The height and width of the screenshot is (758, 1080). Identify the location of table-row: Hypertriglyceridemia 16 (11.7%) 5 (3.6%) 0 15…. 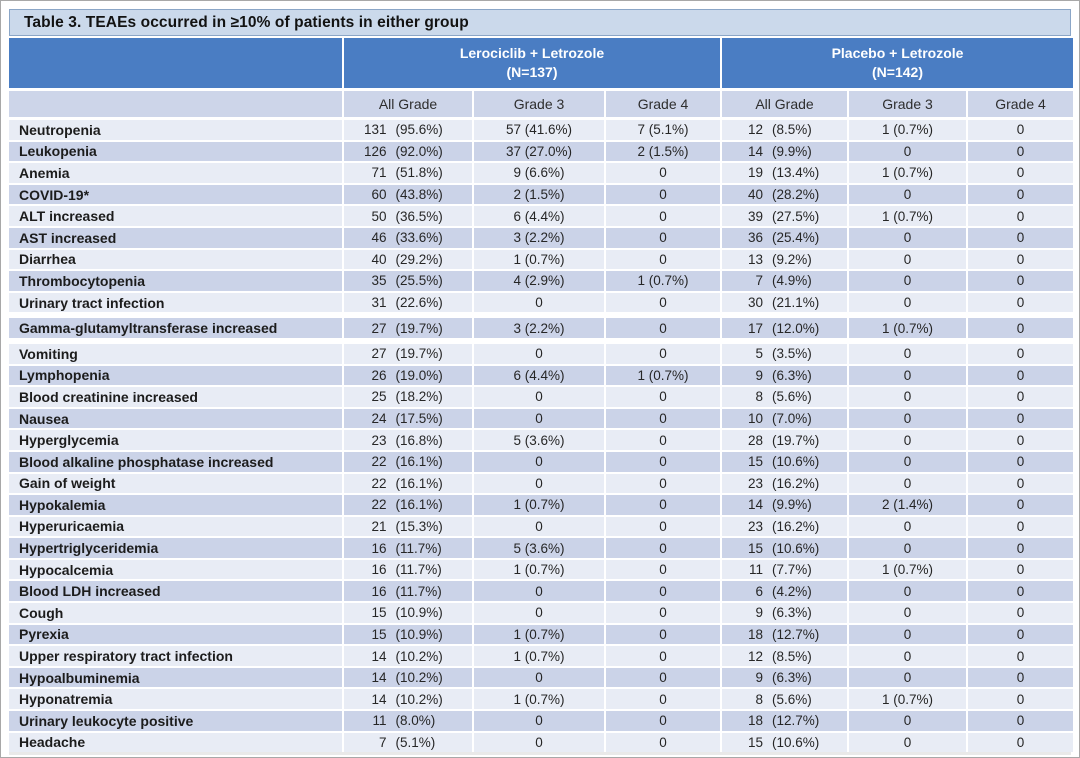
(541, 548).